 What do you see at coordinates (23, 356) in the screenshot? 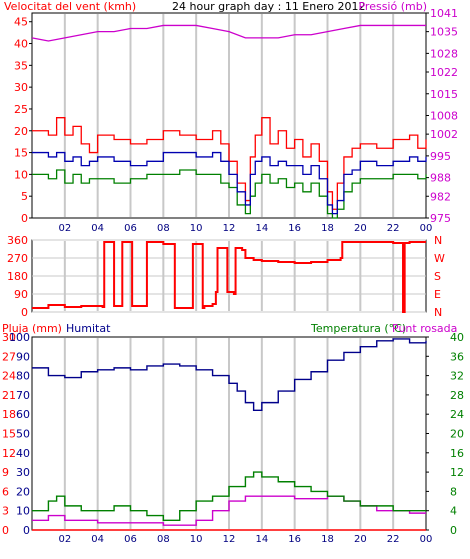
I see `humidity-tick-label: 90` at bounding box center [23, 356].